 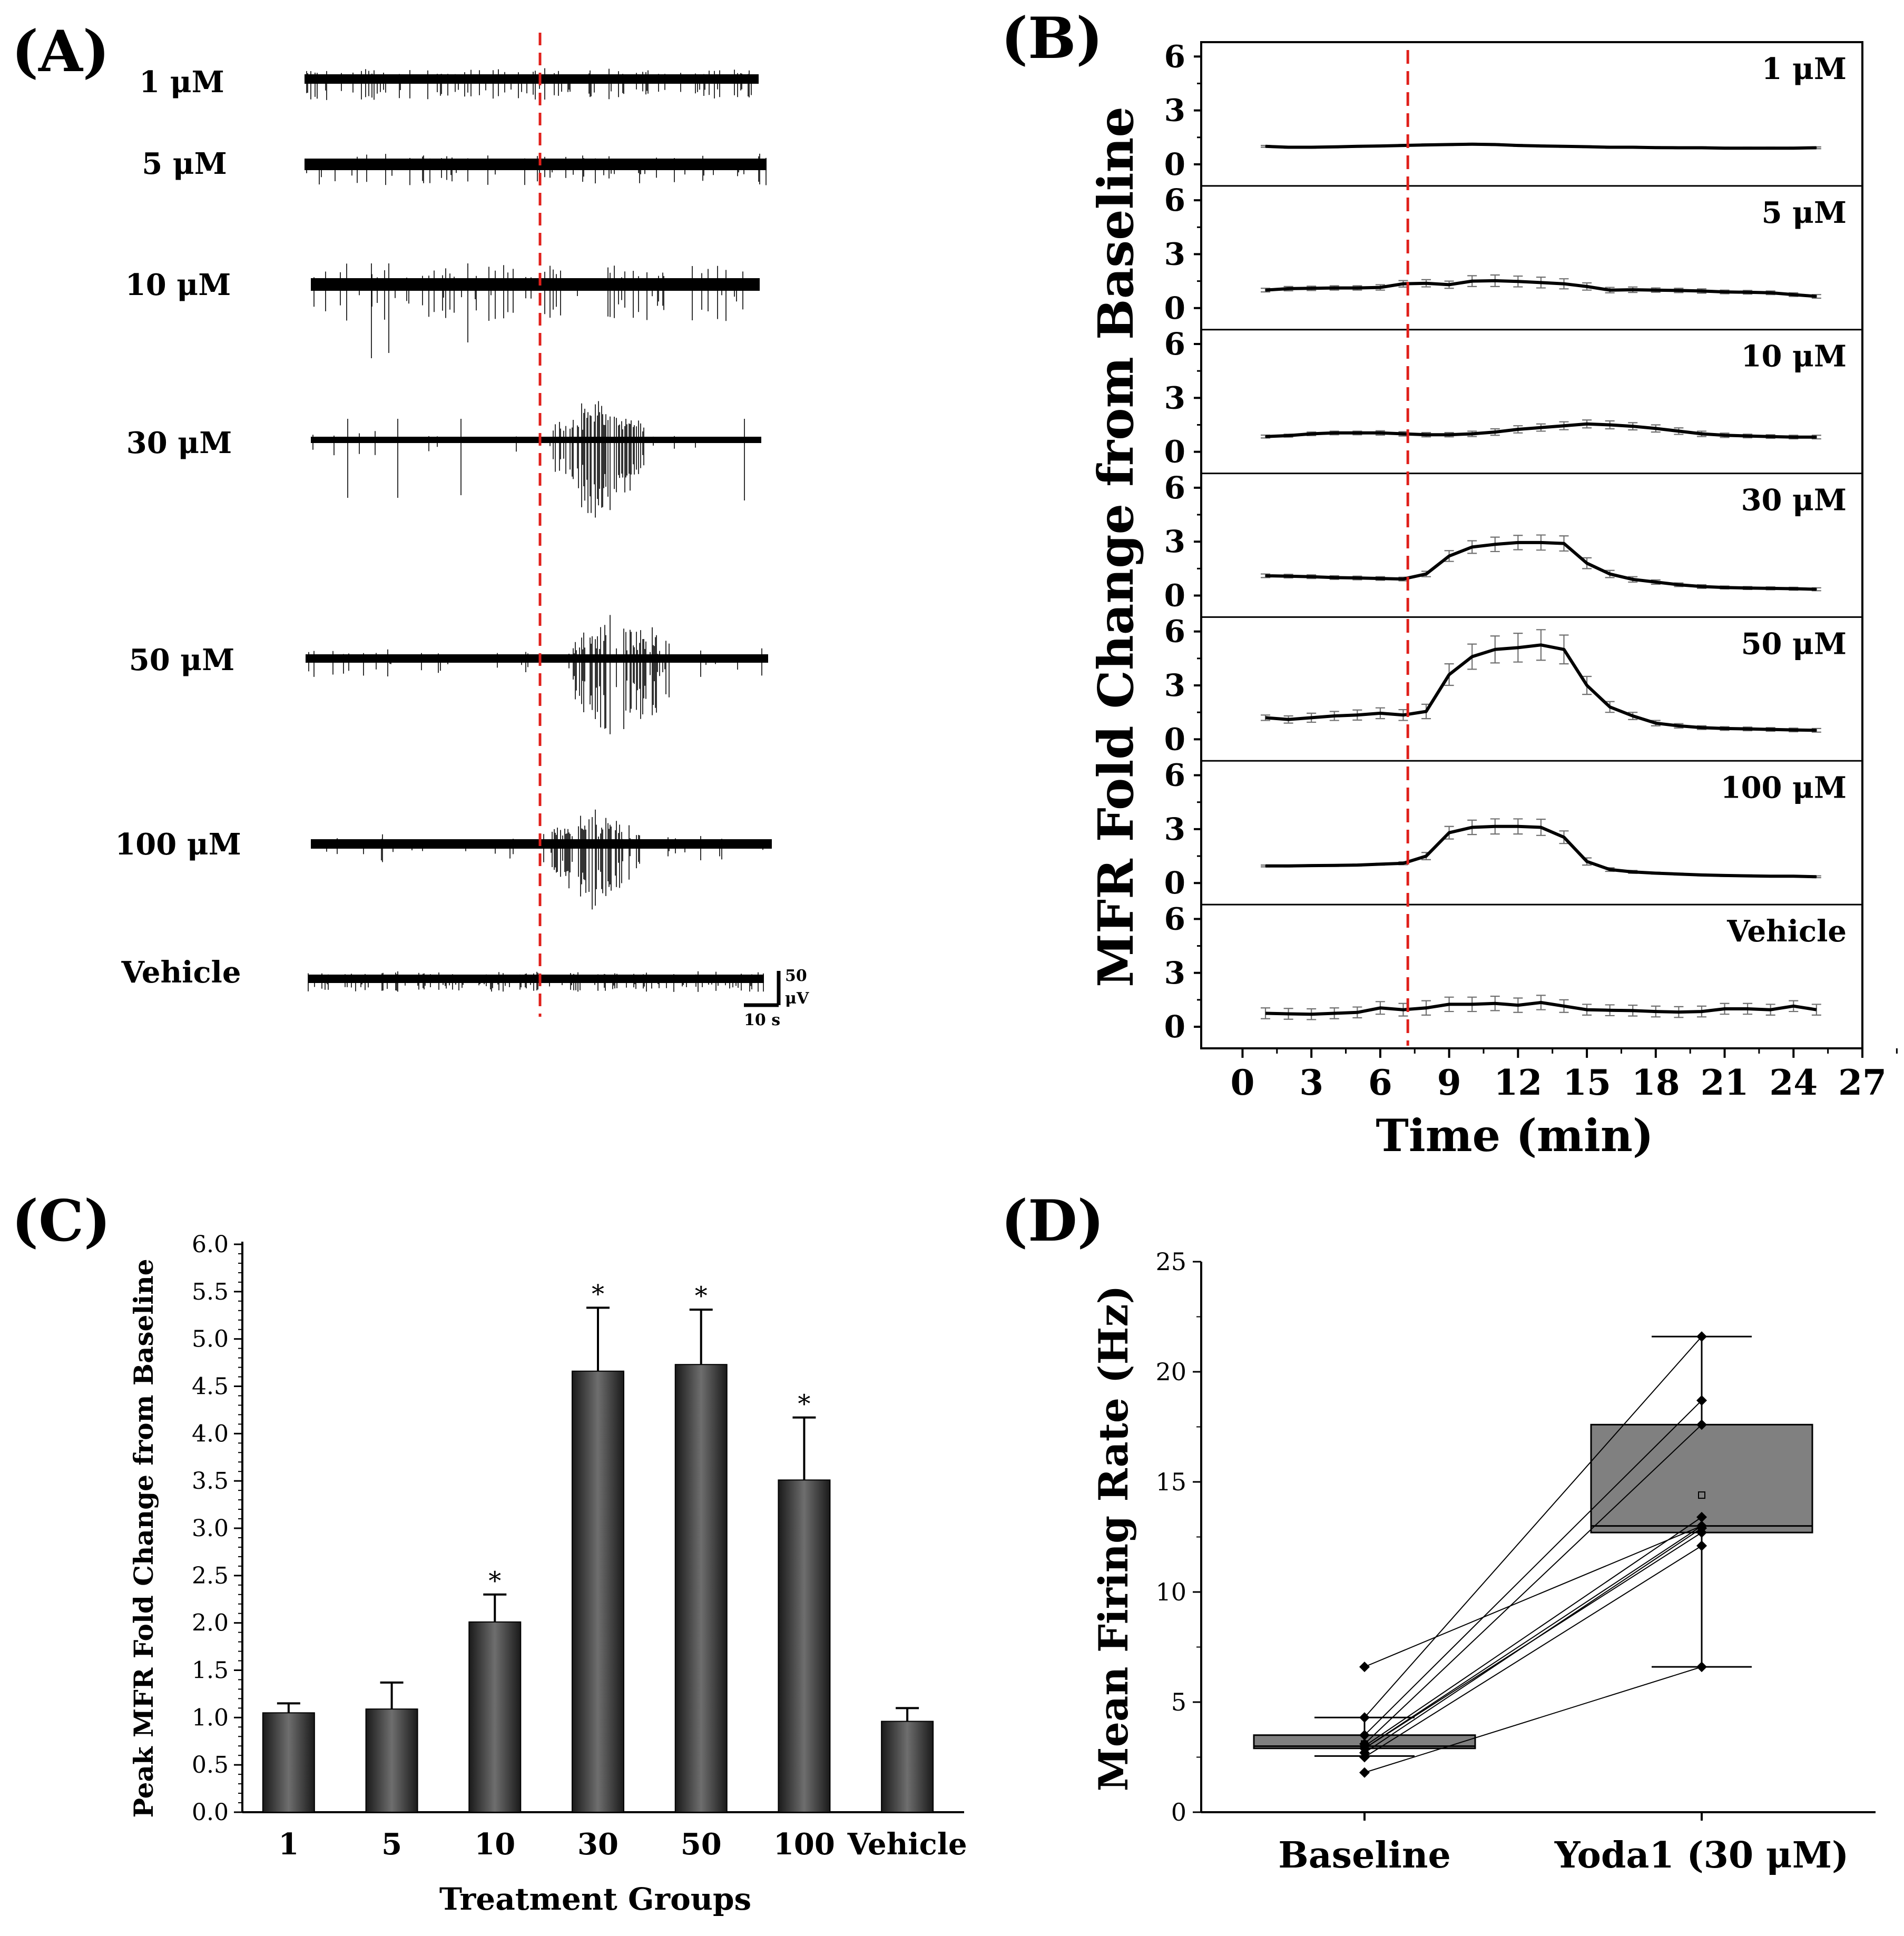 What do you see at coordinates (907, 1845) in the screenshot?
I see `x-category-label: Vehicle` at bounding box center [907, 1845].